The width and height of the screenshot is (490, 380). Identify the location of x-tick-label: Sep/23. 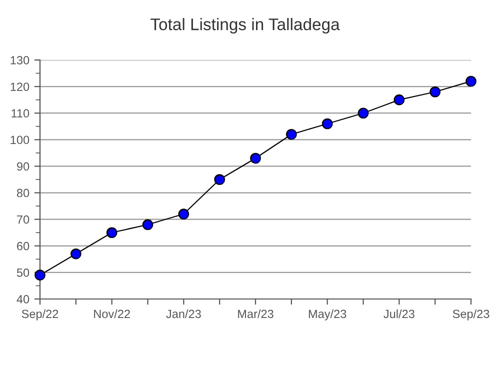
(471, 314).